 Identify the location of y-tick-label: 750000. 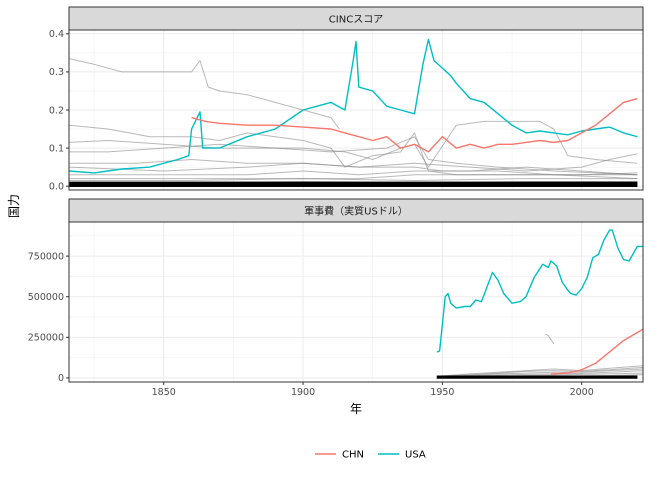
(46, 256).